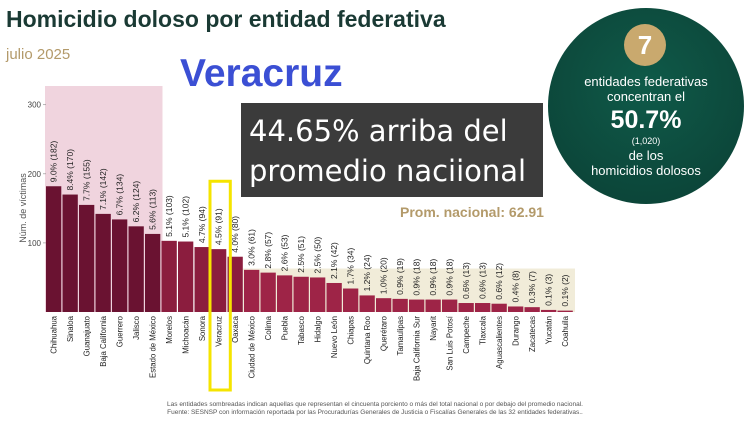 Image resolution: width=750 pixels, height=430 pixels. What do you see at coordinates (433, 328) in the screenshot?
I see `category-label: Nayarit` at bounding box center [433, 328].